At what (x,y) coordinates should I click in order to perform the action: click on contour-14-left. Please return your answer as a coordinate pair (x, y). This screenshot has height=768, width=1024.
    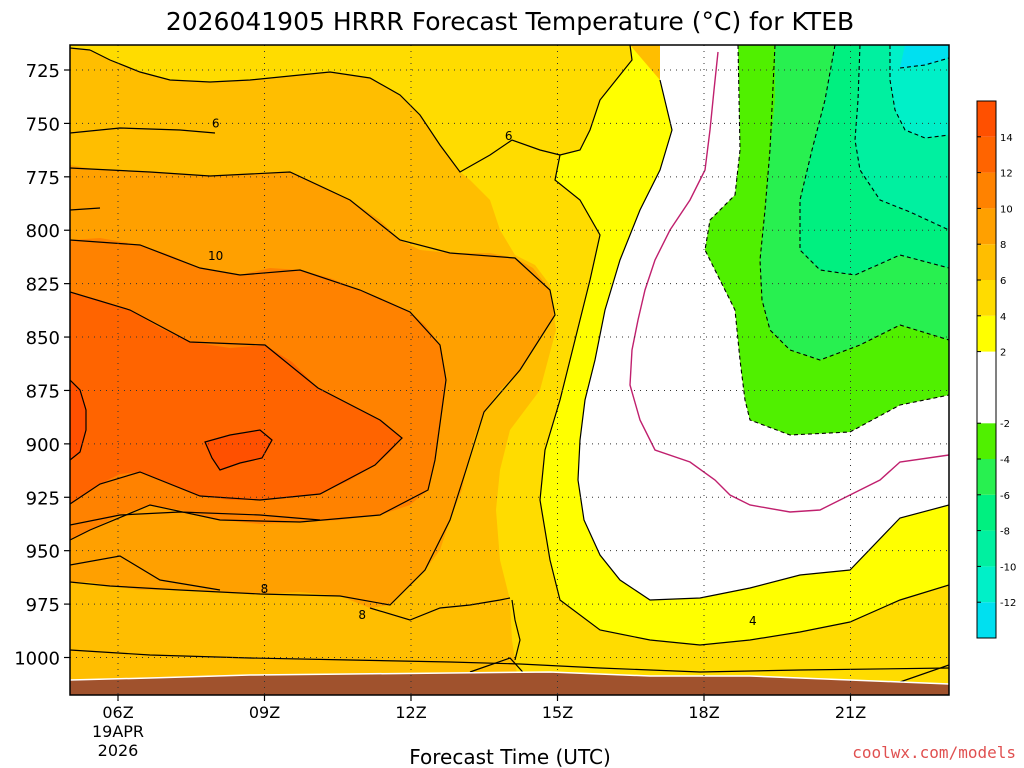
    Looking at the image, I should click on (78, 420).